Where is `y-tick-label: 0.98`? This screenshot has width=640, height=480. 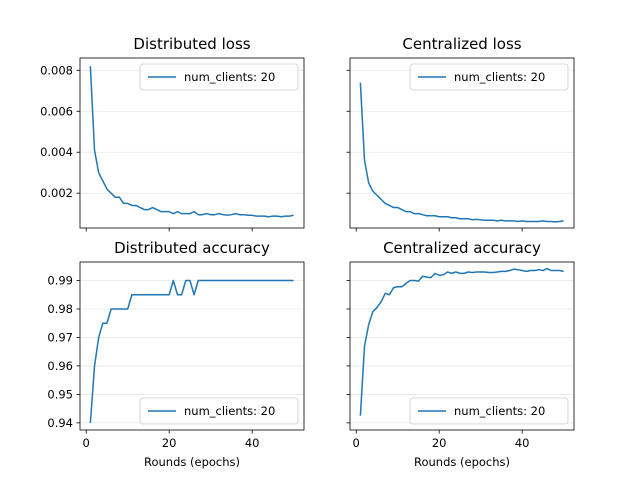 y-tick-label: 0.98 is located at coordinates (60, 309).